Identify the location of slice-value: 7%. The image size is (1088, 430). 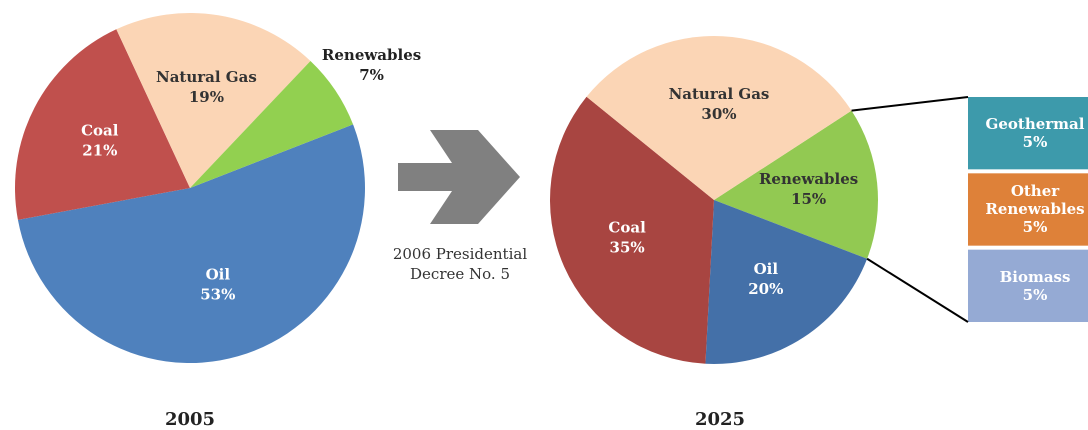
(371, 75).